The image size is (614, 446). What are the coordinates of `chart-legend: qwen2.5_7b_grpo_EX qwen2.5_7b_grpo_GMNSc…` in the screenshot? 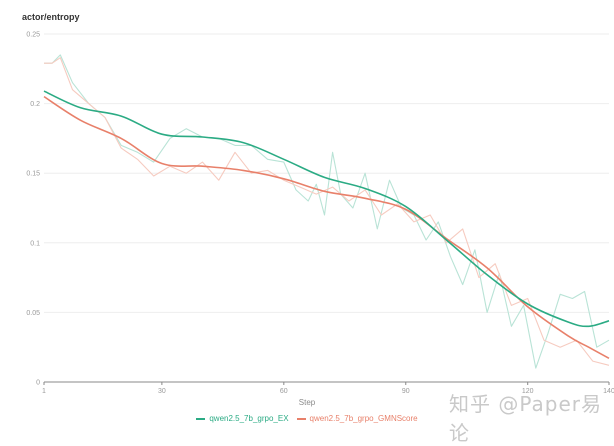 It's located at (307, 418).